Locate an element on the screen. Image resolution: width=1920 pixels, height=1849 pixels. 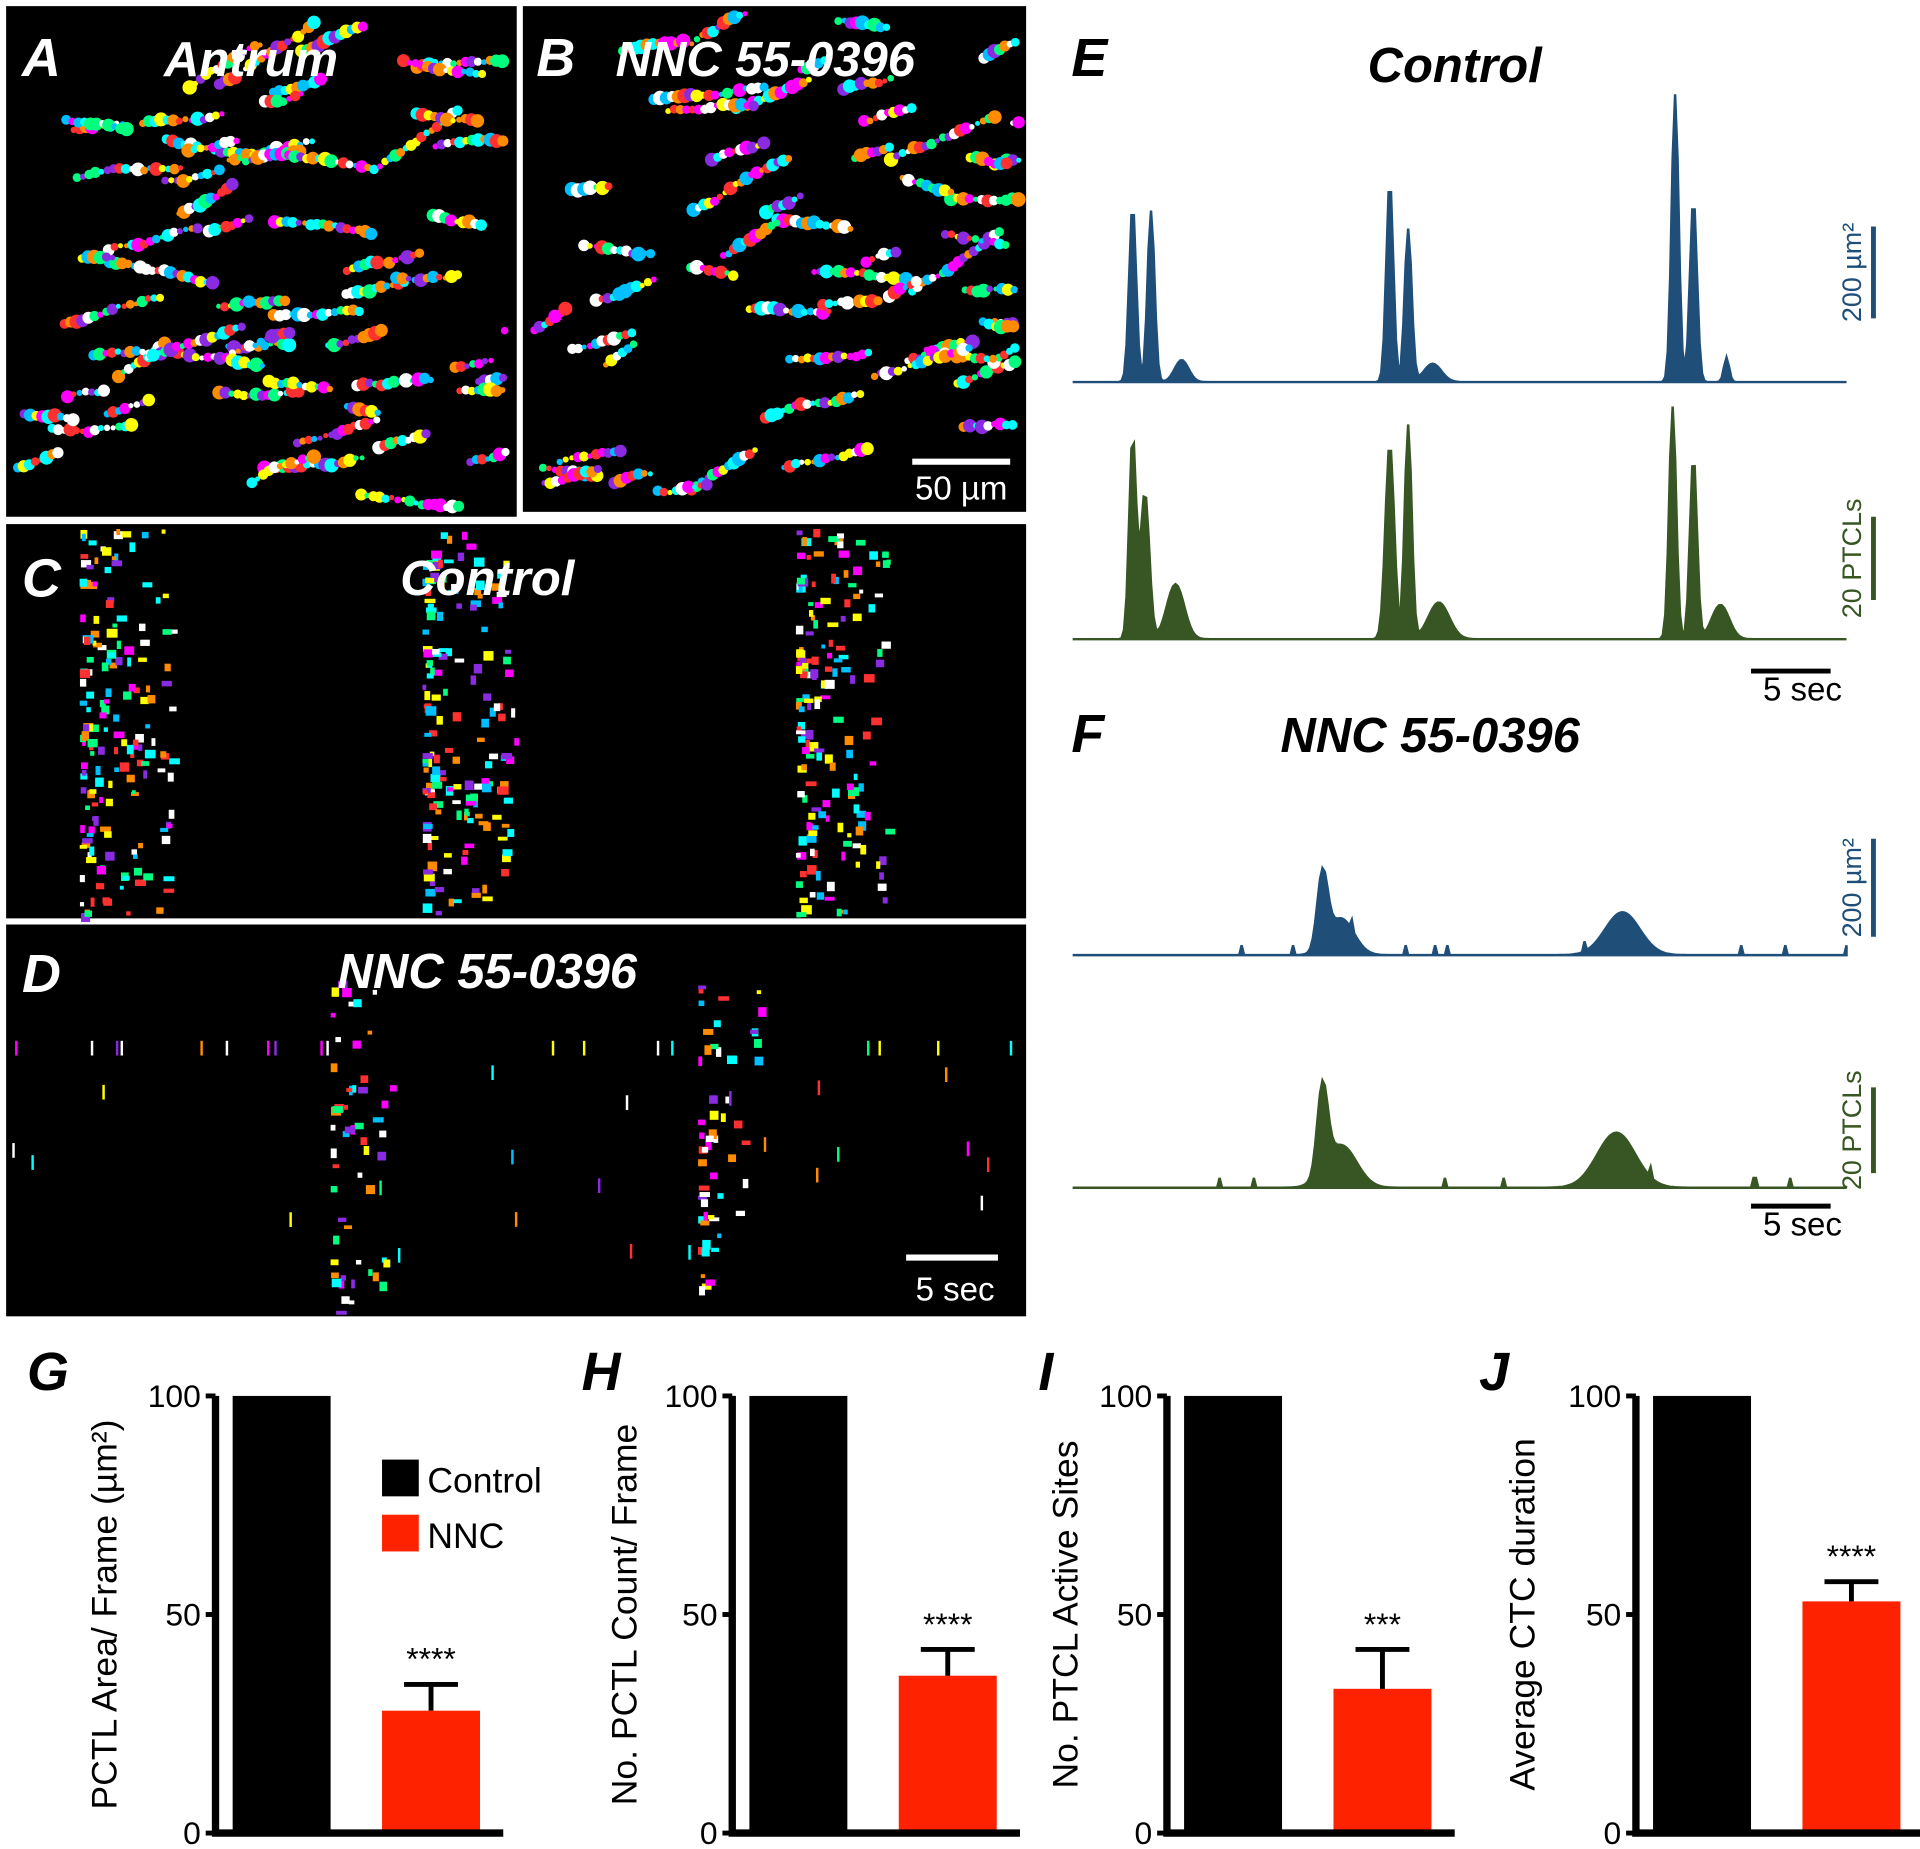
panel-title: Antrum is located at coordinates (250, 60).